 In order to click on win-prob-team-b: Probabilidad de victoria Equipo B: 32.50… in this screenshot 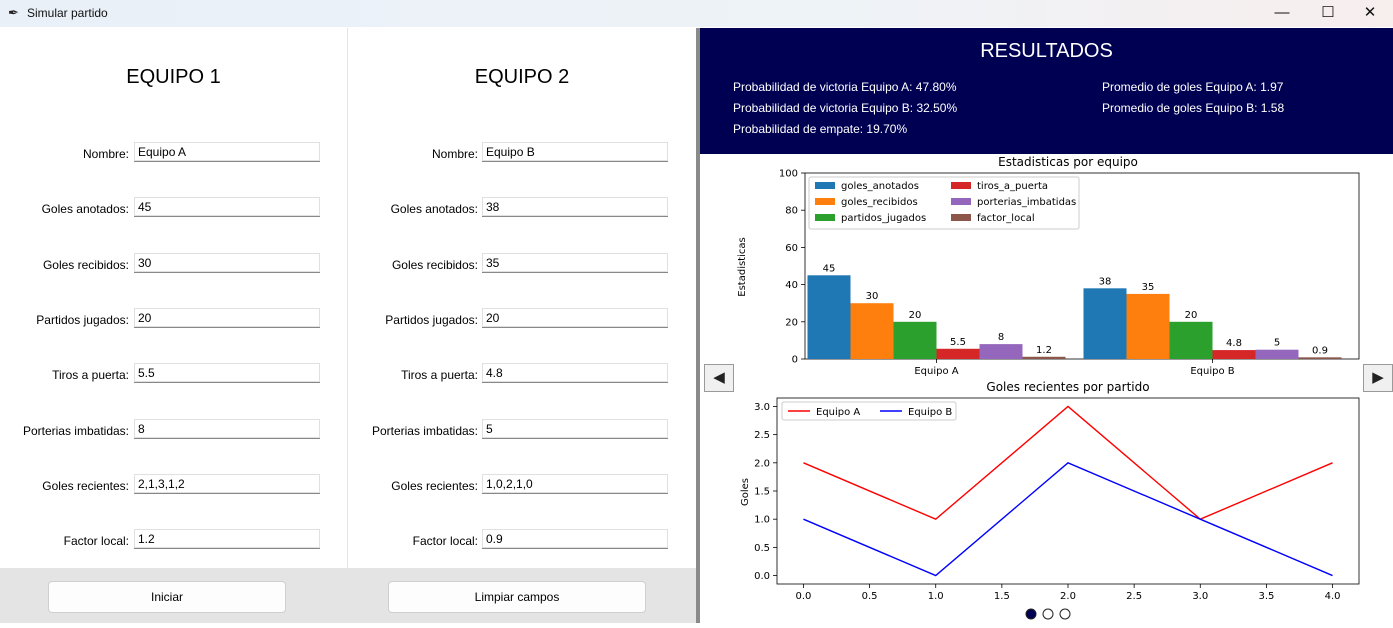, I will do `click(845, 108)`.